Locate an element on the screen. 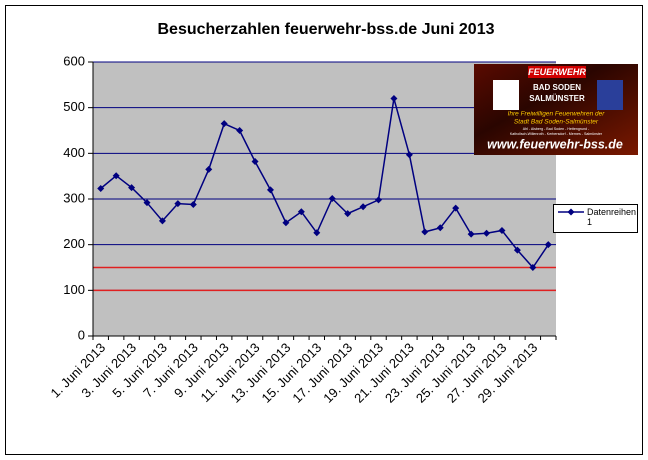 This screenshot has width=648, height=460. legend-box is located at coordinates (595, 218).